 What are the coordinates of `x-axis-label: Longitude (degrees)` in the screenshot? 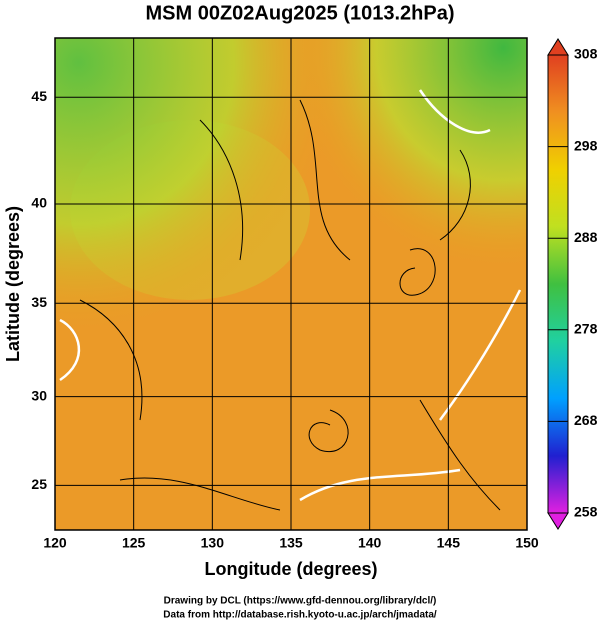 It's located at (290, 569).